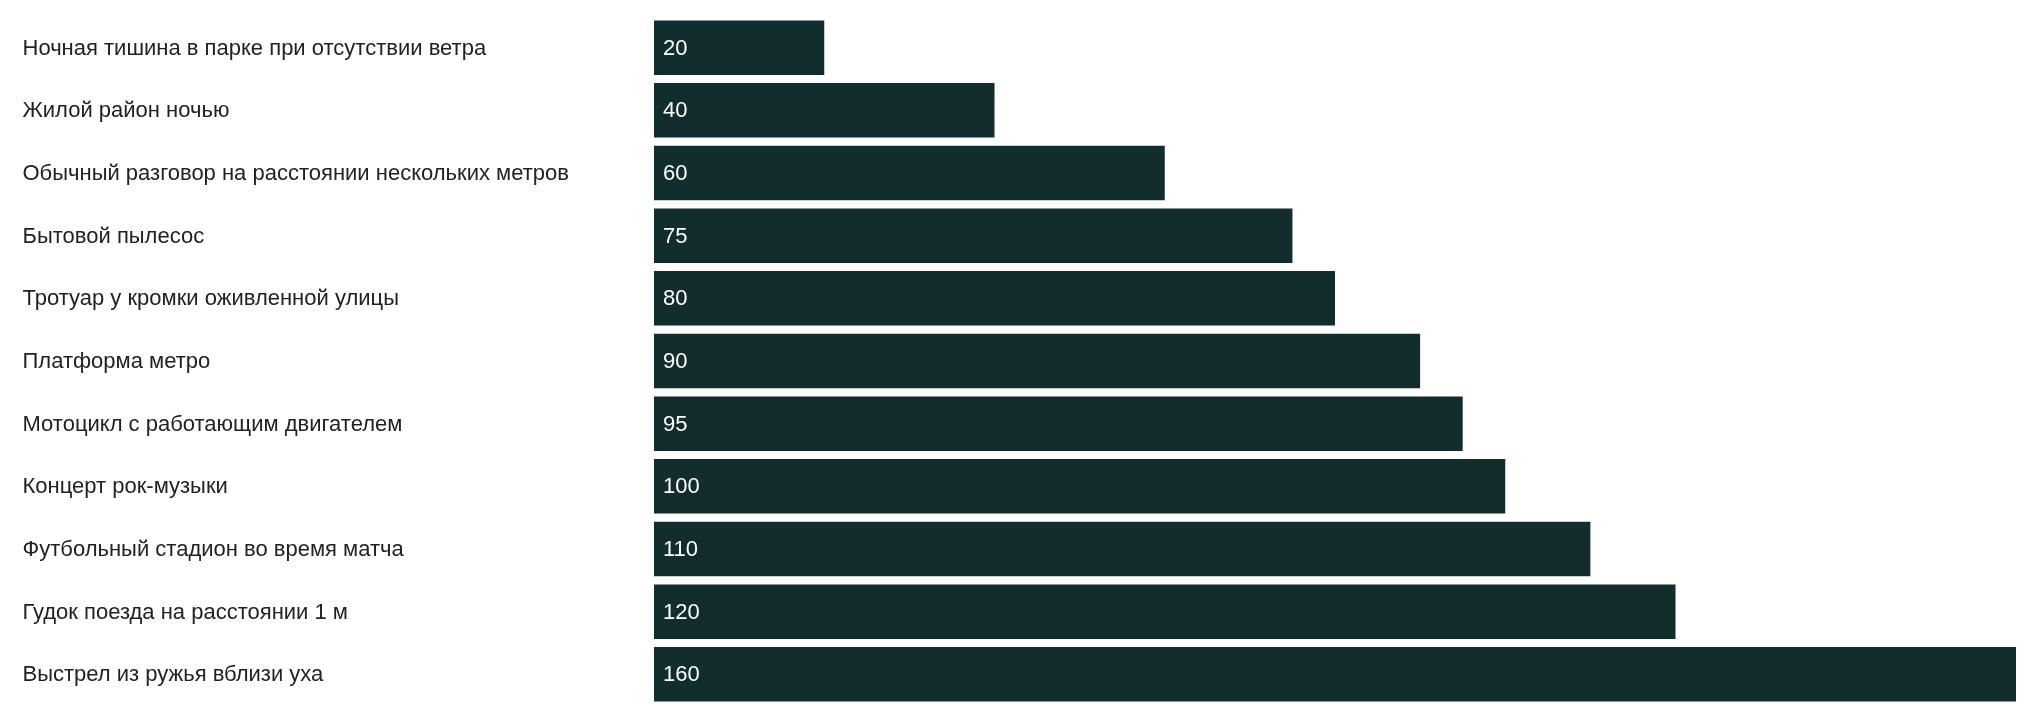 This screenshot has height=727, width=2036. Describe the element at coordinates (295, 172) in the screenshot. I see `y-tick-label: Обычный разговор на расстоянии нескольких метров` at that location.